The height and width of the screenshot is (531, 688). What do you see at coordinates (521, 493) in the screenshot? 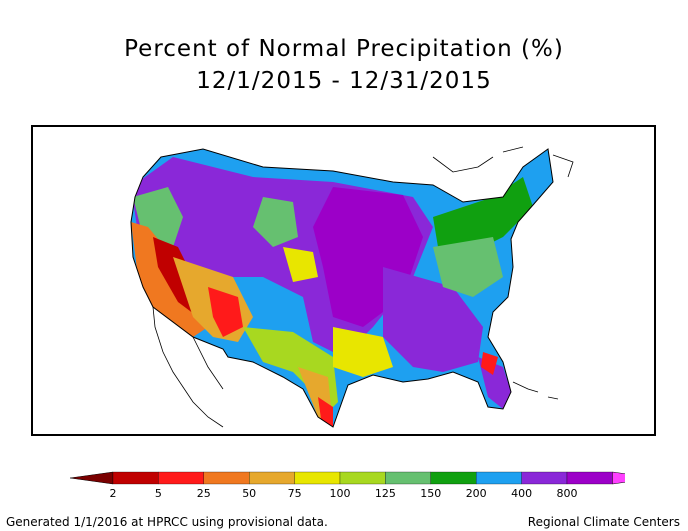
I see `legend-tick-label: 400` at bounding box center [521, 493].